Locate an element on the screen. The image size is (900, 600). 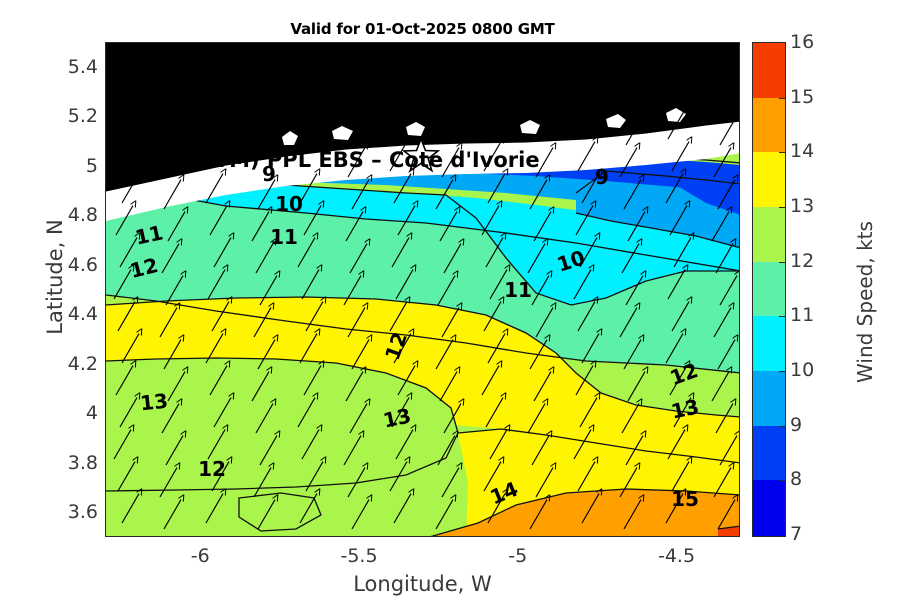
colorbar-tick-label: 14 is located at coordinates (802, 151).